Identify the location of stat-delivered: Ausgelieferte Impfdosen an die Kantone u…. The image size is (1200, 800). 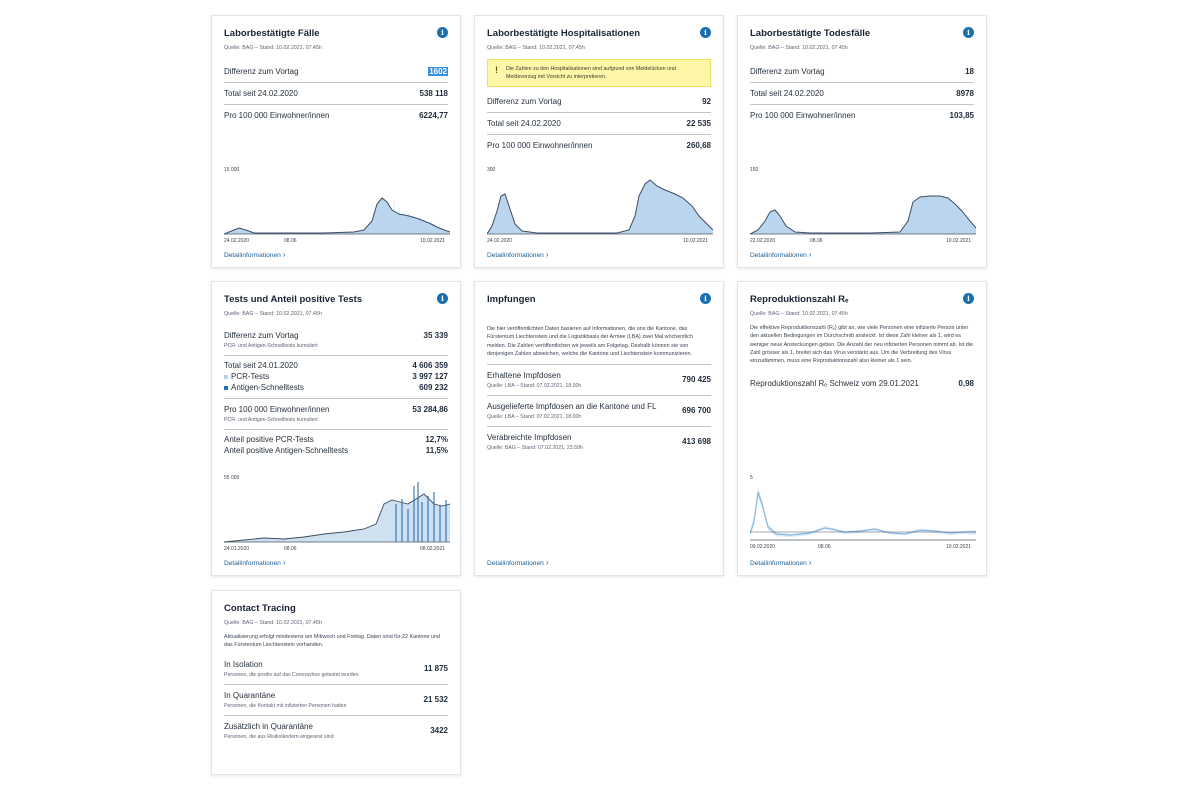
(599, 411).